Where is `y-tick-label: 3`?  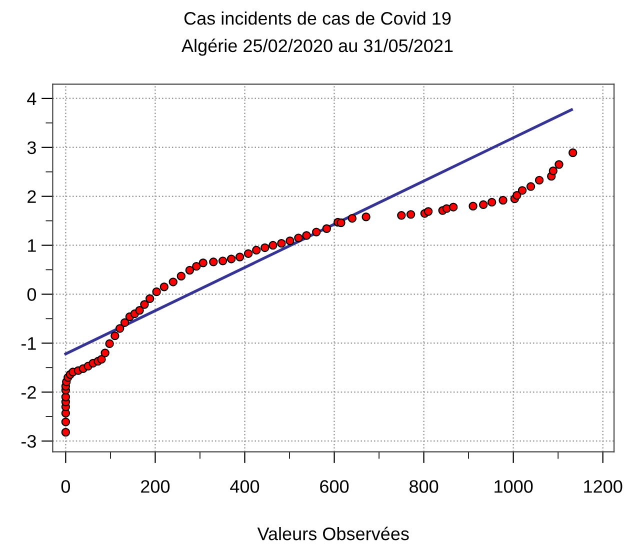
y-tick-label: 3 is located at coordinates (31, 147).